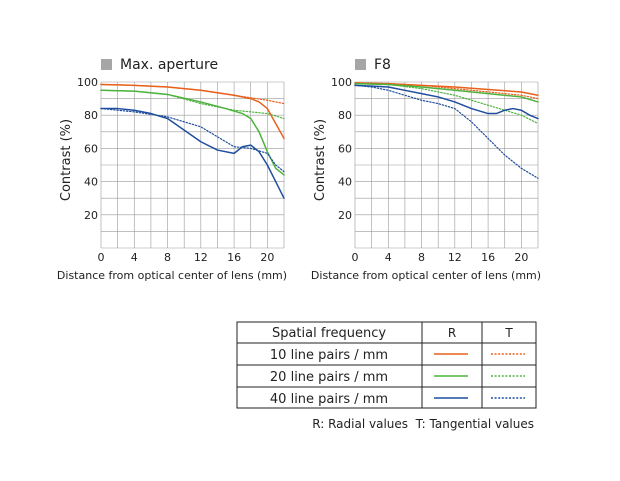 This screenshot has width=620, height=481. What do you see at coordinates (329, 399) in the screenshot?
I see `legend-row-label: 40 line pairs / mm` at bounding box center [329, 399].